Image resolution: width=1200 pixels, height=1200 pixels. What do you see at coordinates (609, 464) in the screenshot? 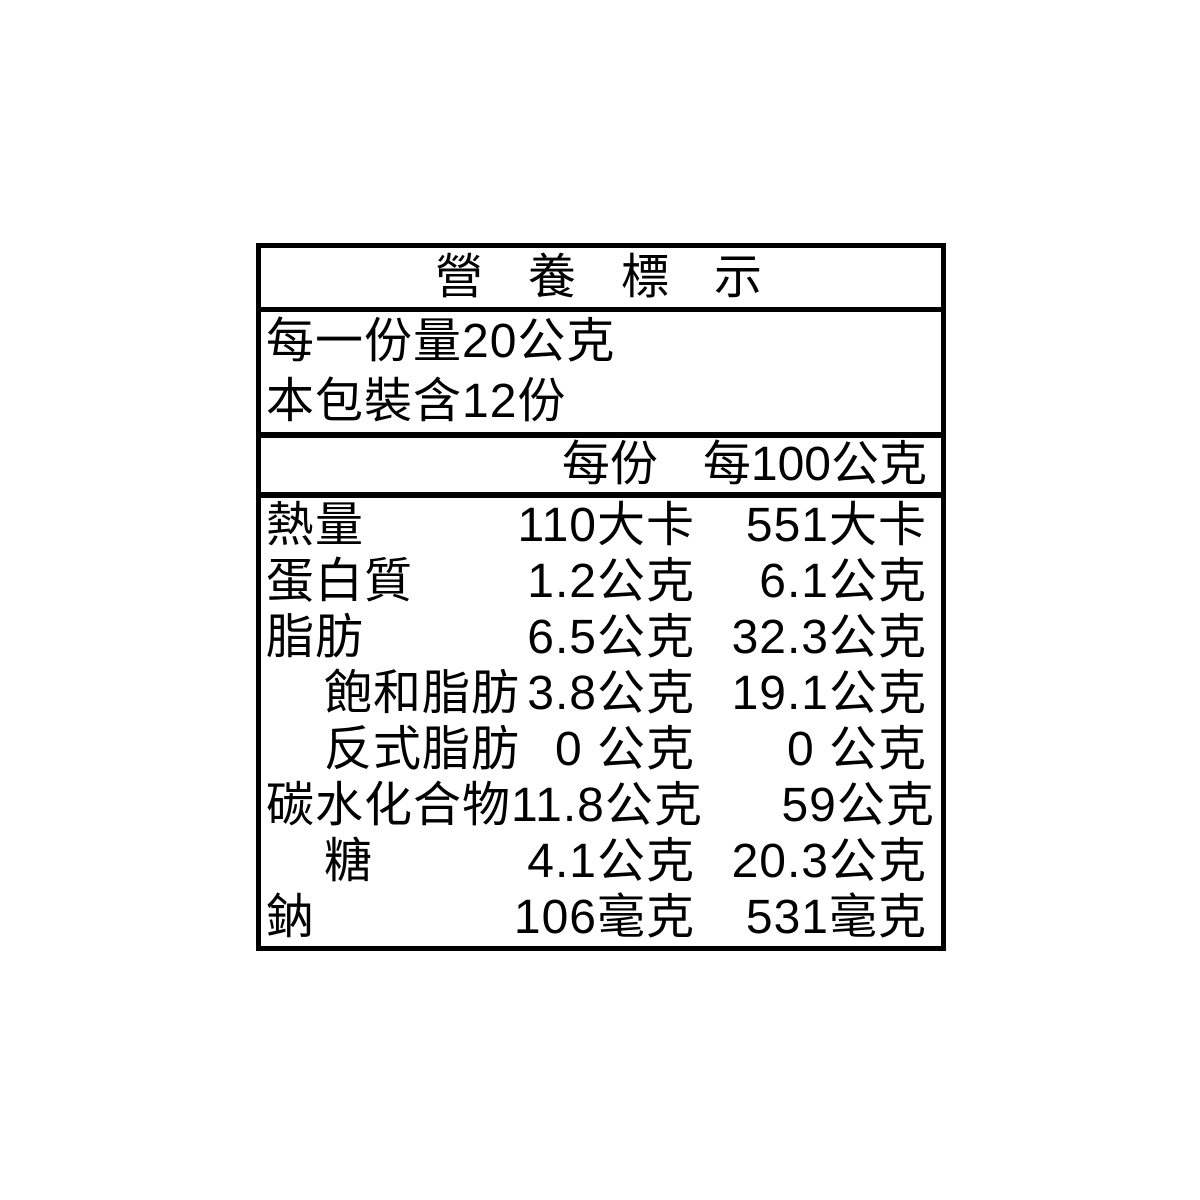
I see `column-header-per-serving: 每份` at bounding box center [609, 464].